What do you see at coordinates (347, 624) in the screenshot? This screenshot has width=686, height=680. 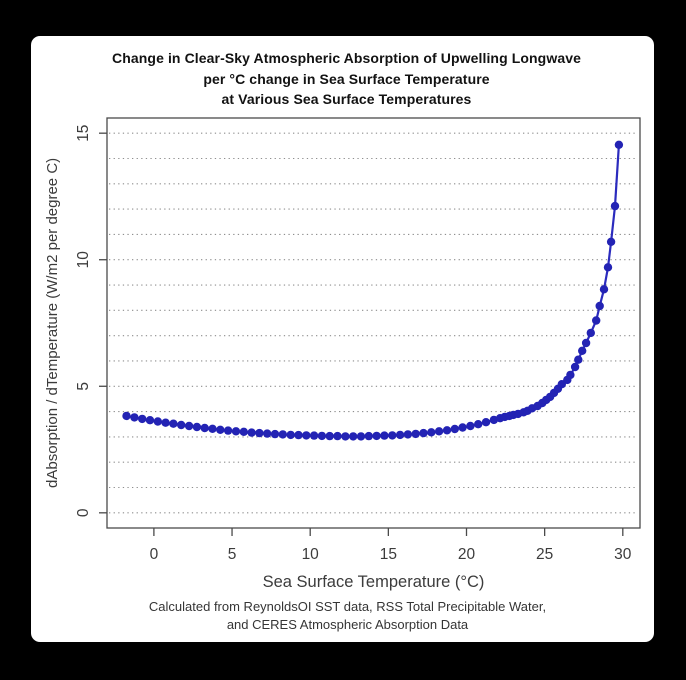 I see `source-caption-line2: and CERES Atmospheric Absorption Data` at bounding box center [347, 624].